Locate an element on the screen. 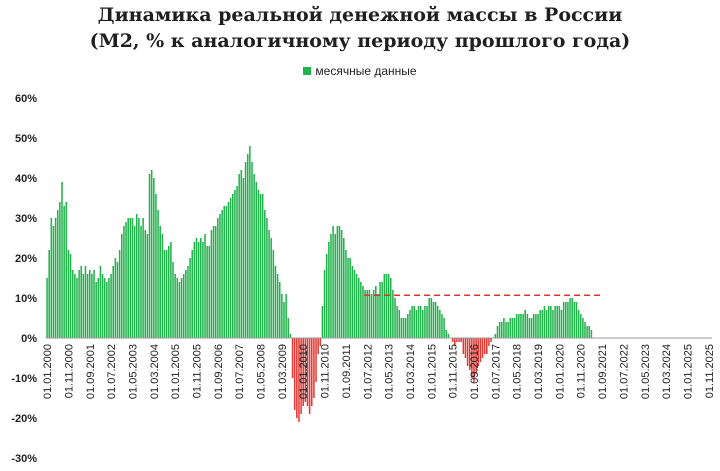 The height and width of the screenshot is (471, 720). x-tick-label: 01.03.2024 is located at coordinates (667, 371).